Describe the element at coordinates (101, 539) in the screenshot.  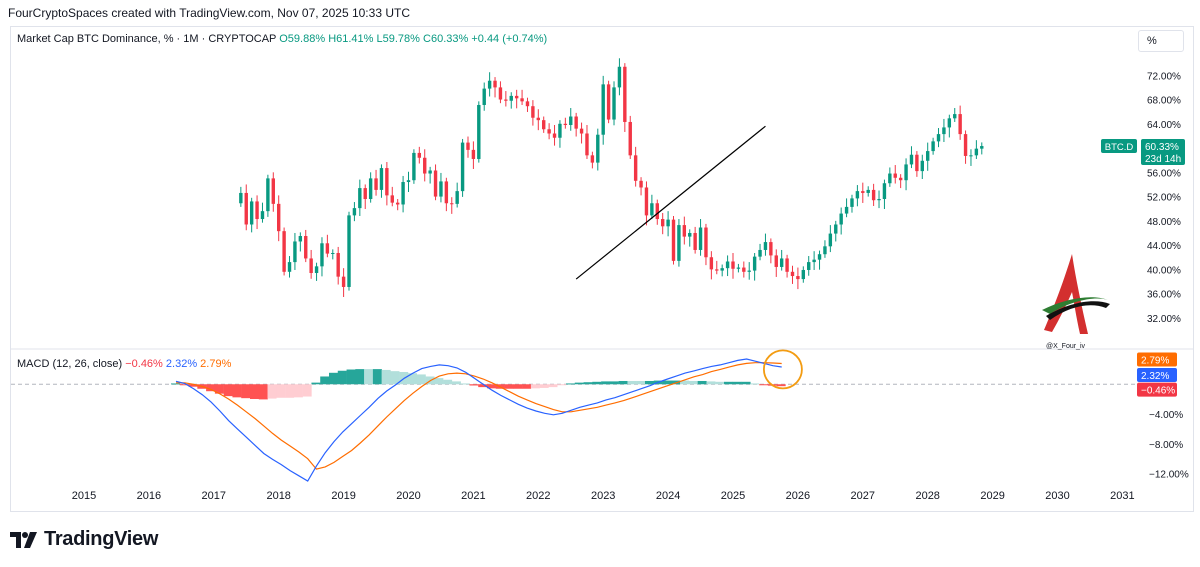
I see `tradingview-brand: TradingView` at that location.